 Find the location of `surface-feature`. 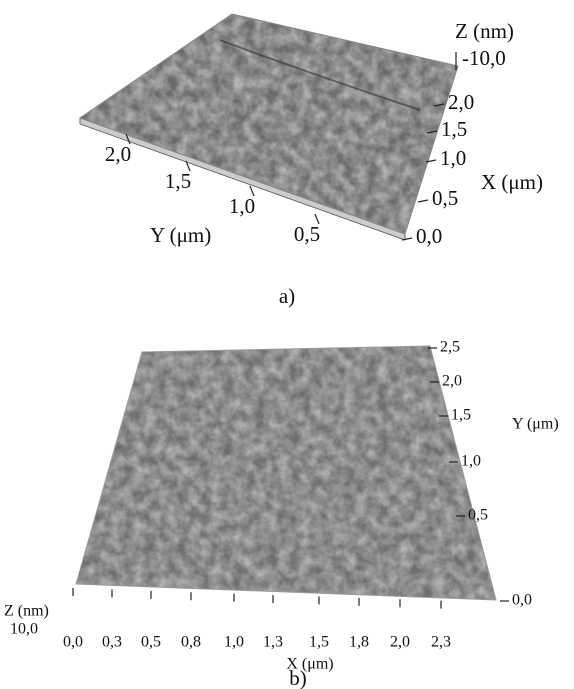

surface-feature is located at coordinates (320, 75).